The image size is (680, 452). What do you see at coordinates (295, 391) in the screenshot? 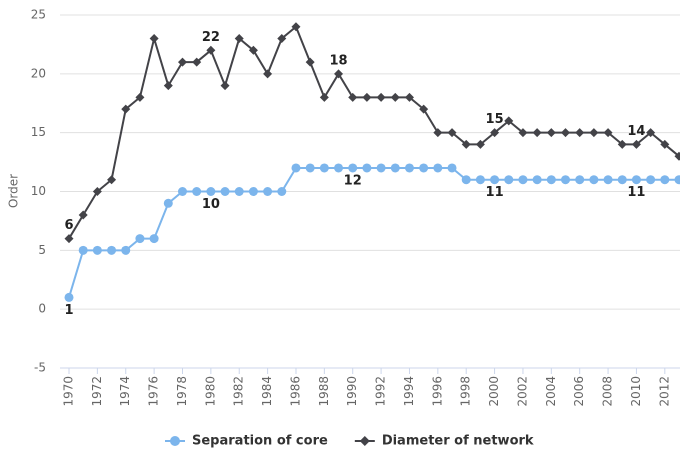
I see `x-tick-label: 1986` at bounding box center [295, 391].